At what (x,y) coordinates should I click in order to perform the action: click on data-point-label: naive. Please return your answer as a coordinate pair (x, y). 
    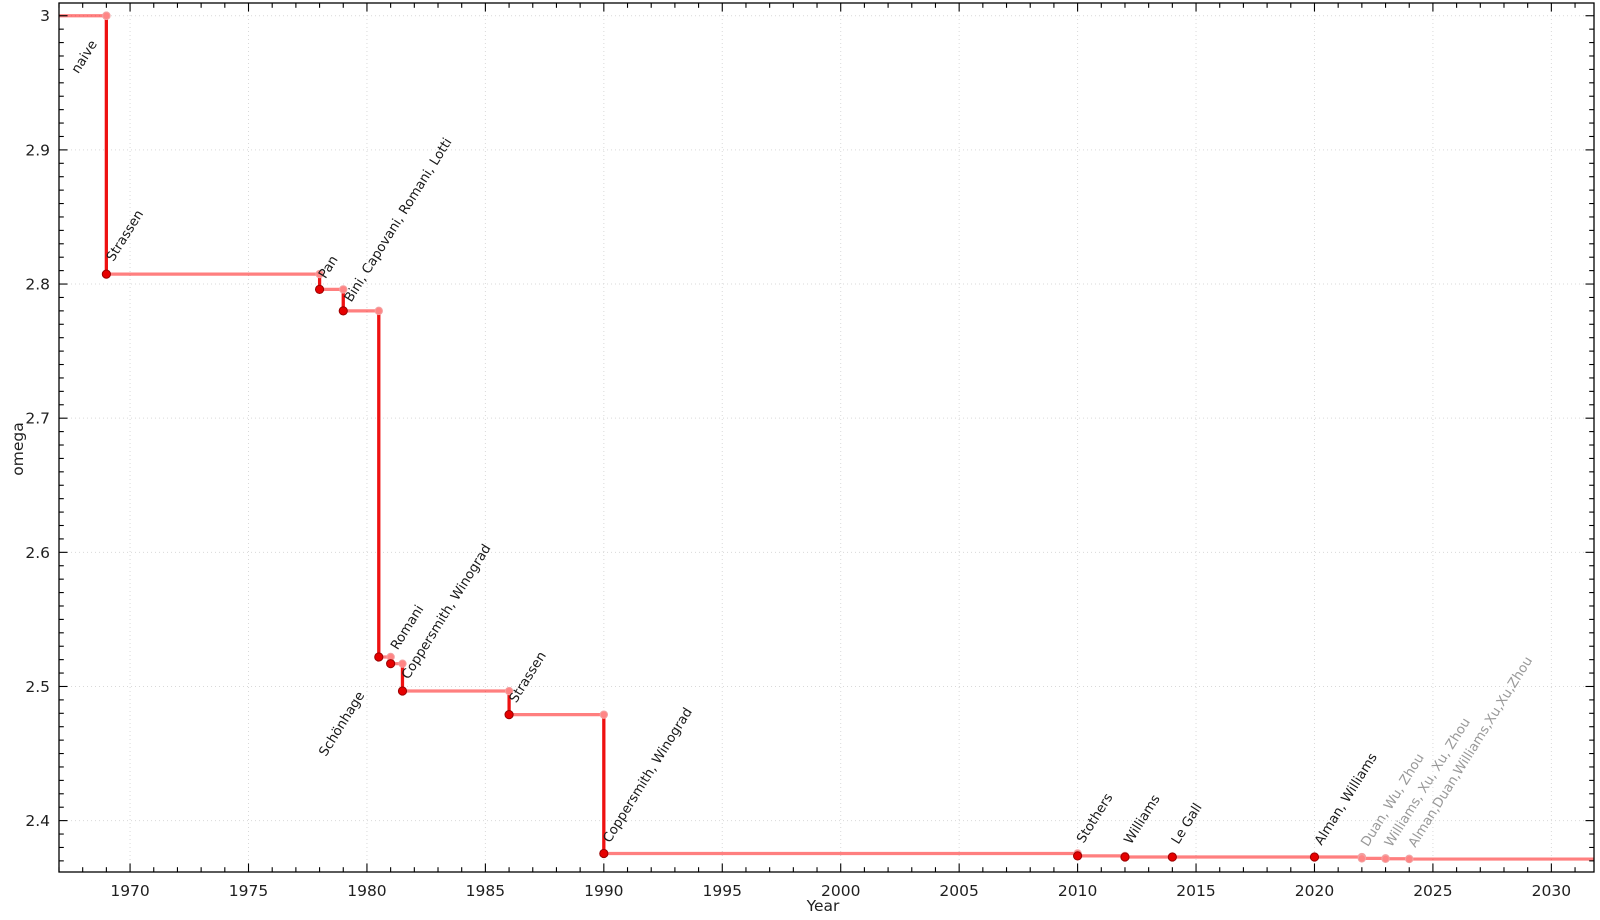
    Looking at the image, I should click on (85, 57).